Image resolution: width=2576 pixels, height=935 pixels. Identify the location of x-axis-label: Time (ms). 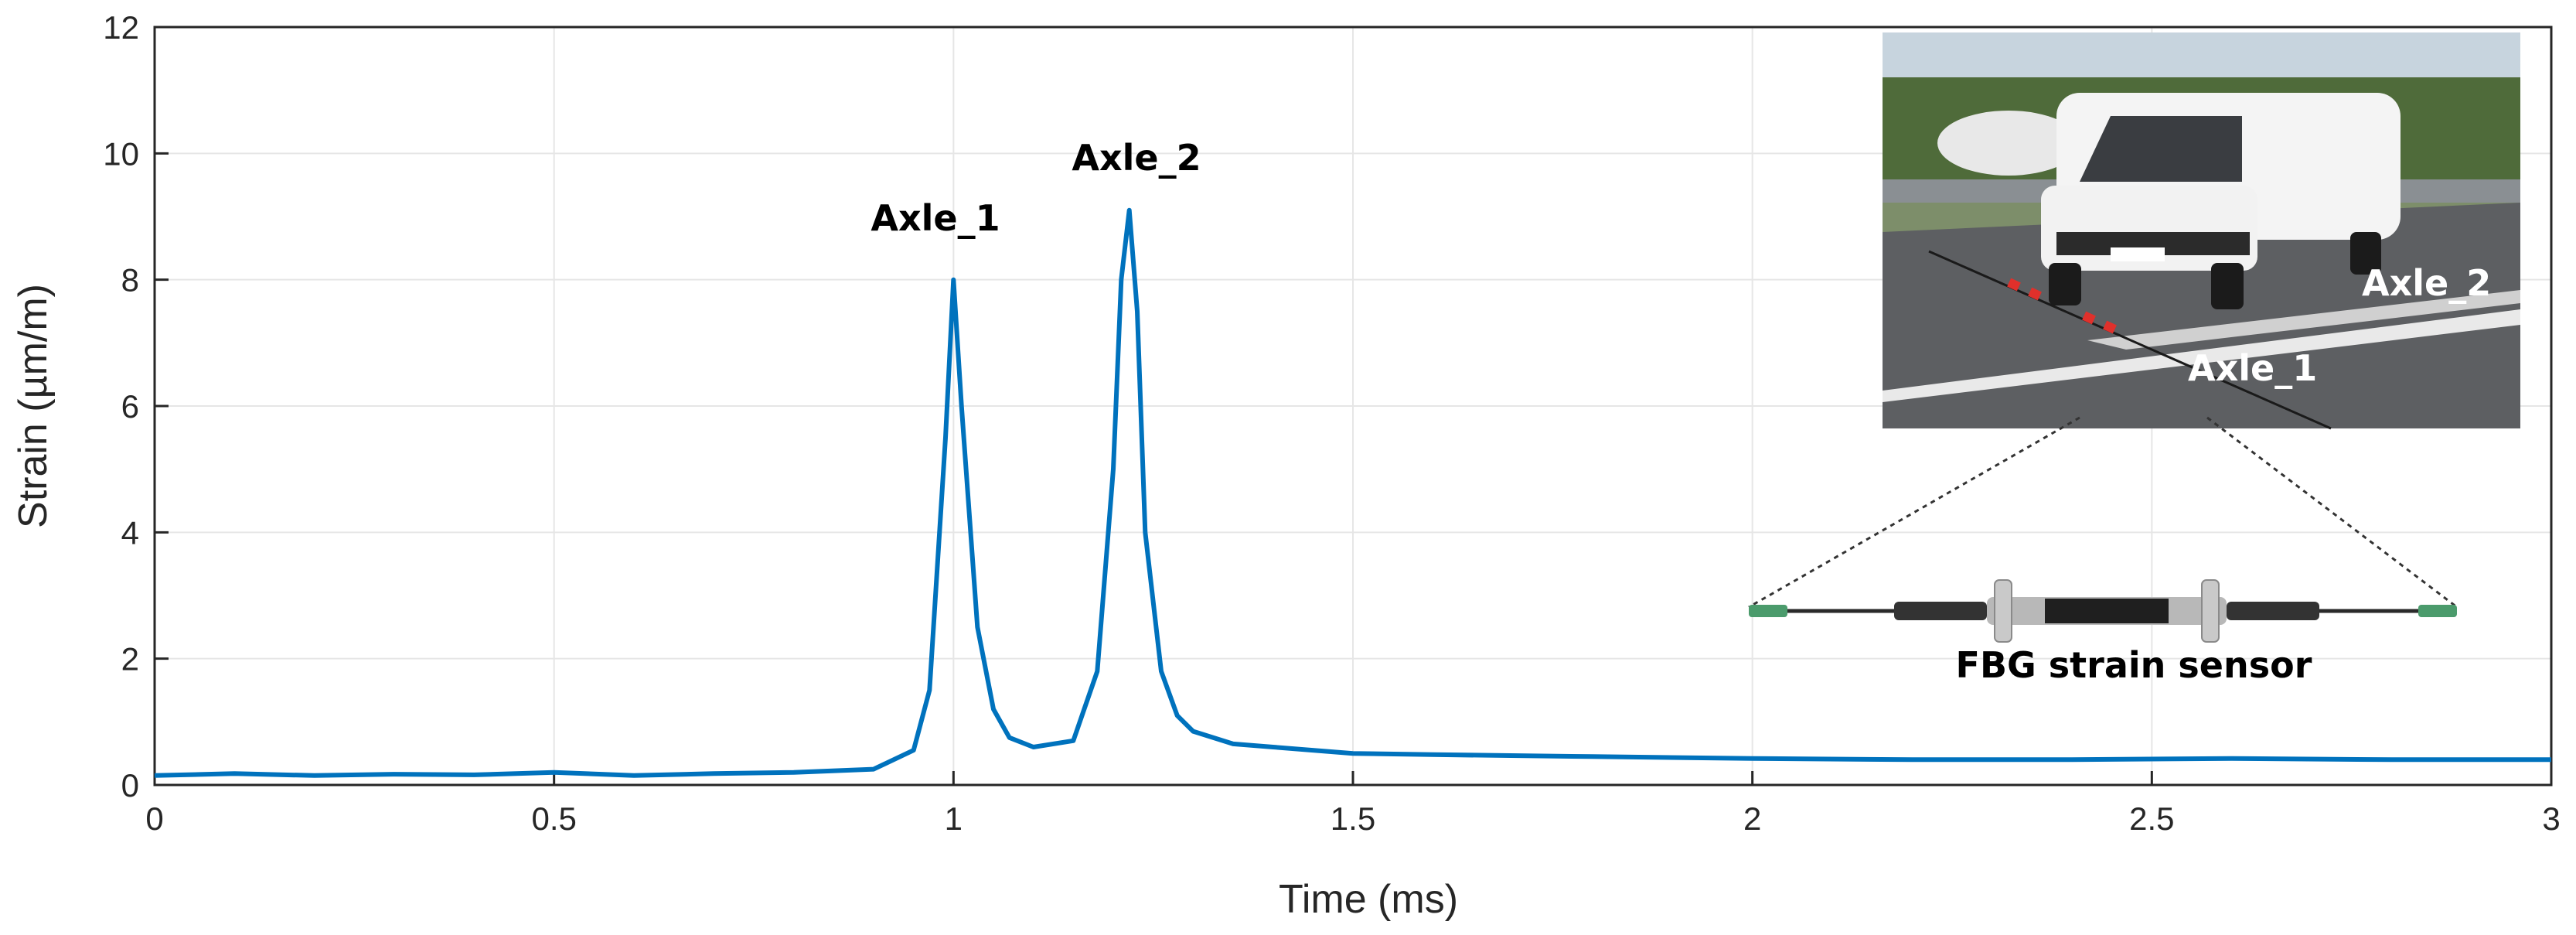
(1368, 899).